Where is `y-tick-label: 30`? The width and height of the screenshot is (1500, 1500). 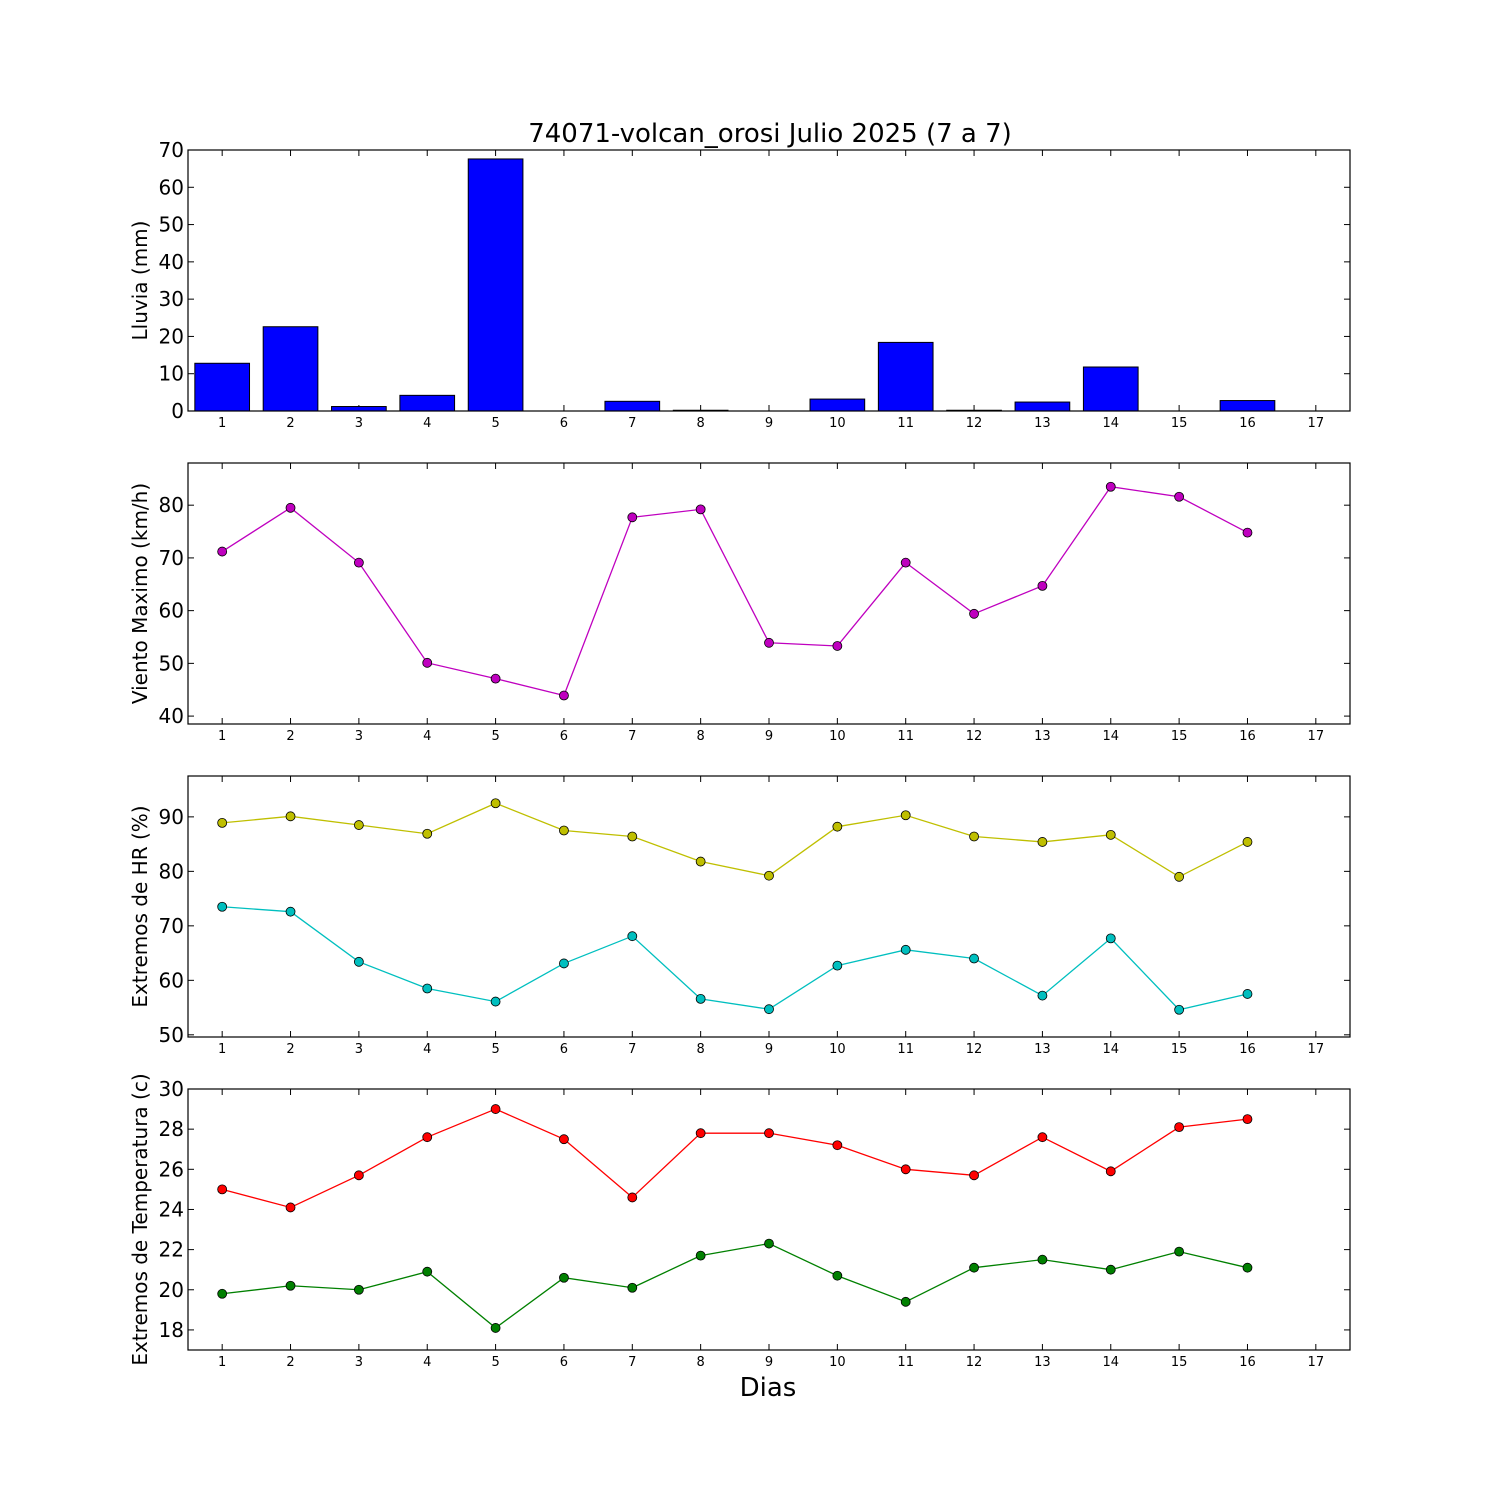 y-tick-label: 30 is located at coordinates (171, 1089).